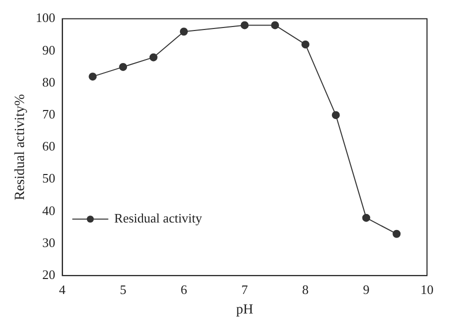  Describe the element at coordinates (49, 82) in the screenshot. I see `y-tick-label: 80` at that location.